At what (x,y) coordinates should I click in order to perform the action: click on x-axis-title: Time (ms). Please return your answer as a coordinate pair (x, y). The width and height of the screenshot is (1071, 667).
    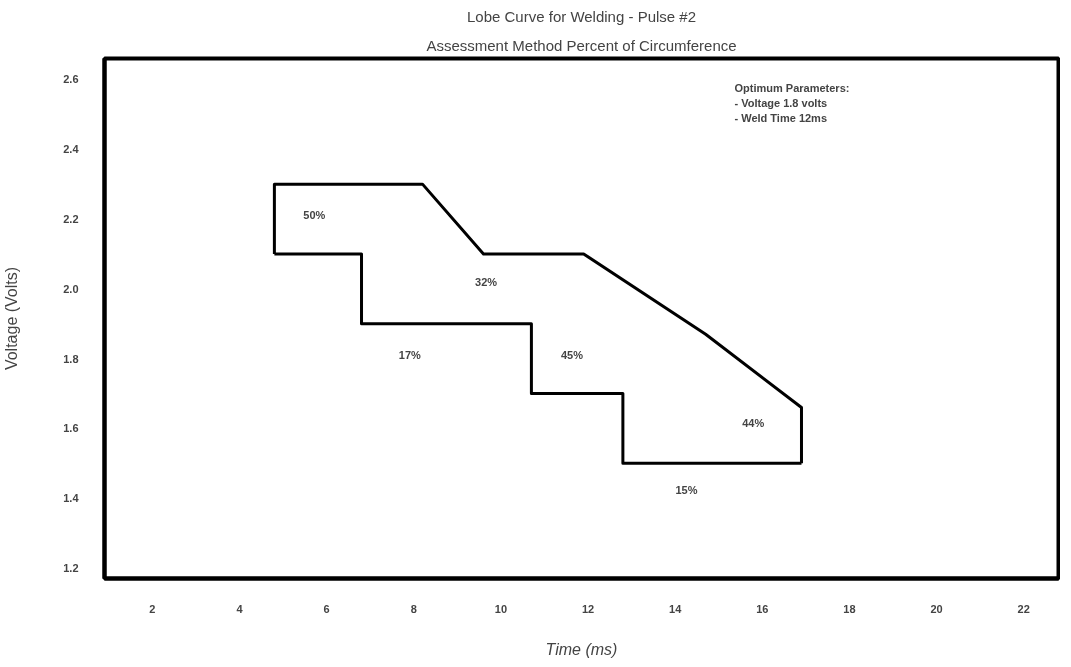
    Looking at the image, I should click on (581, 649).